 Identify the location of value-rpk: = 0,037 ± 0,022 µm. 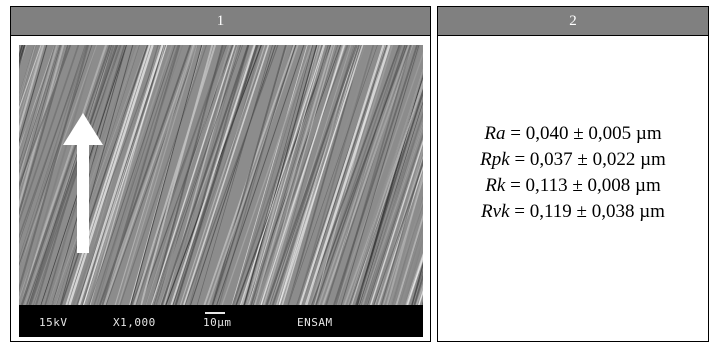
(587, 159).